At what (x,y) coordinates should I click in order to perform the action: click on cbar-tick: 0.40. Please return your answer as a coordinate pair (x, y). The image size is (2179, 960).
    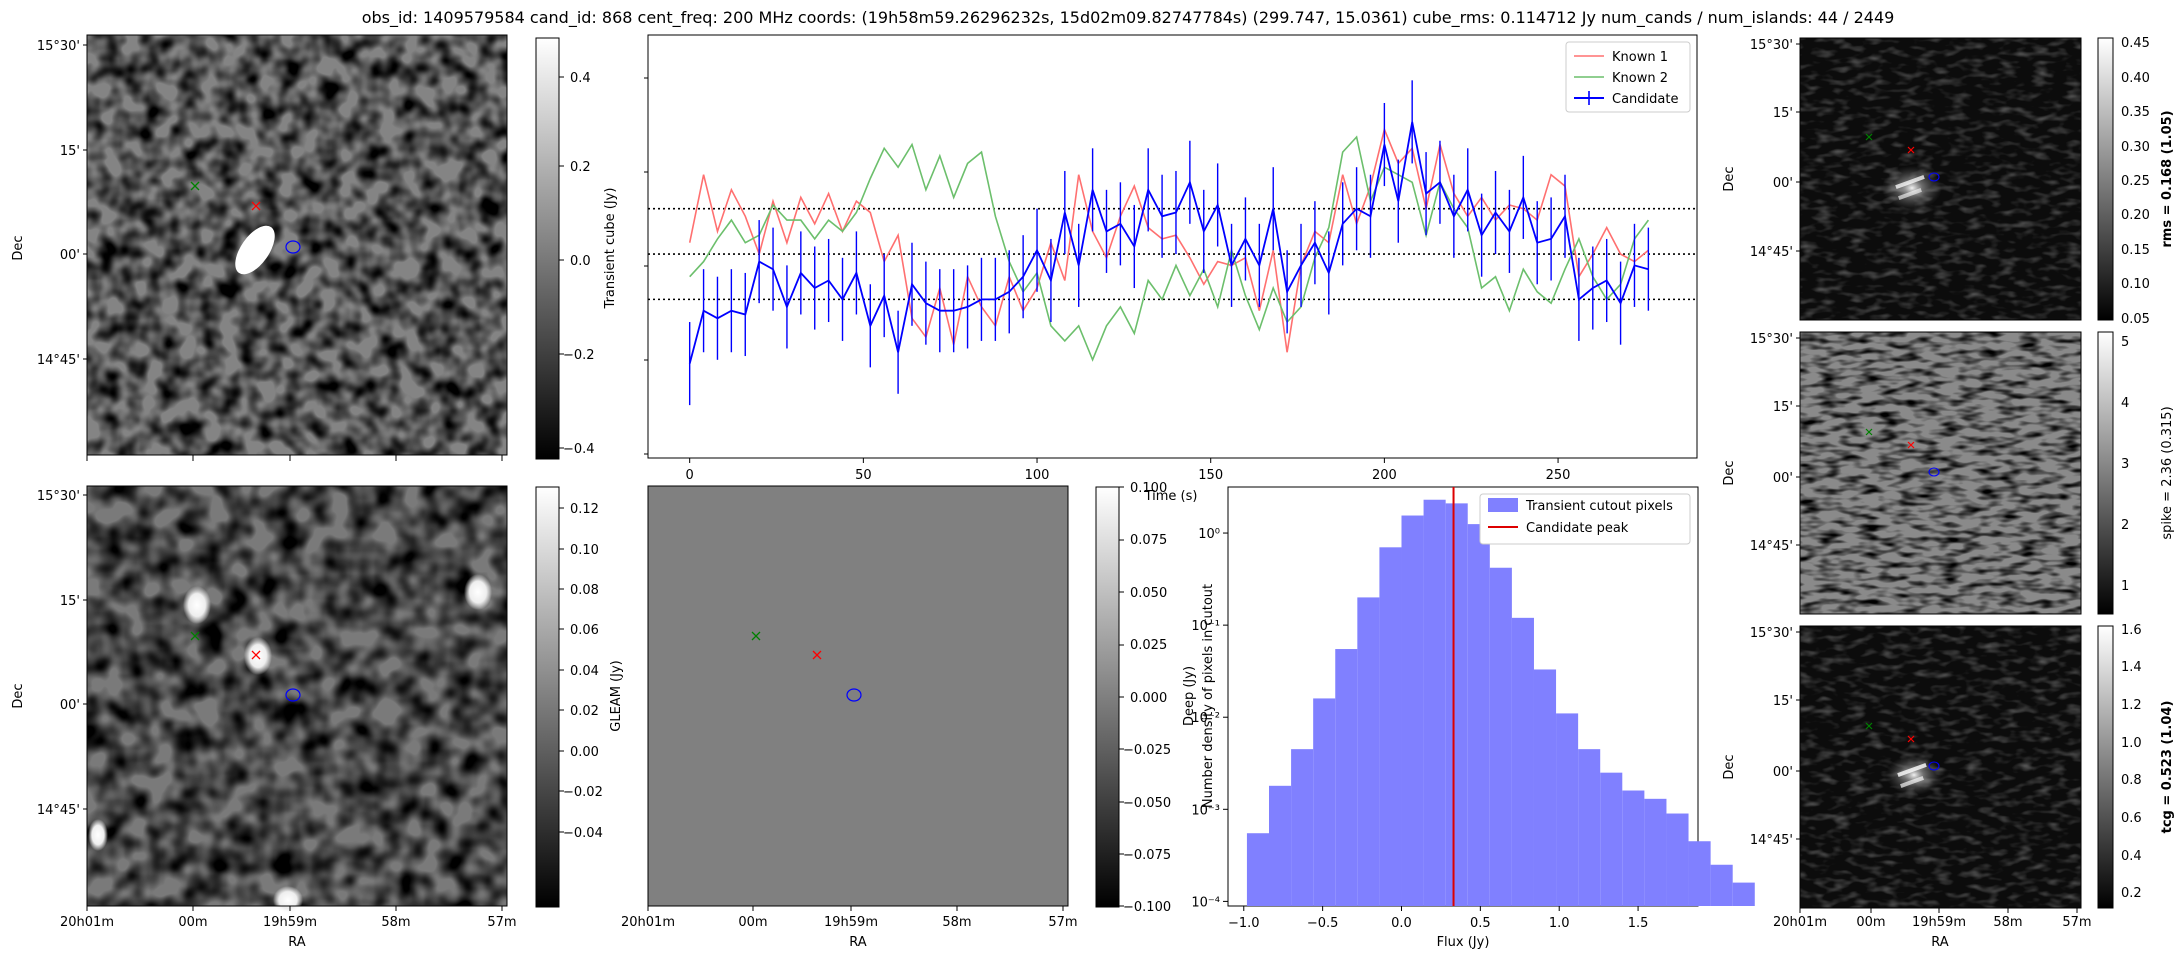
    Looking at the image, I should click on (2135, 78).